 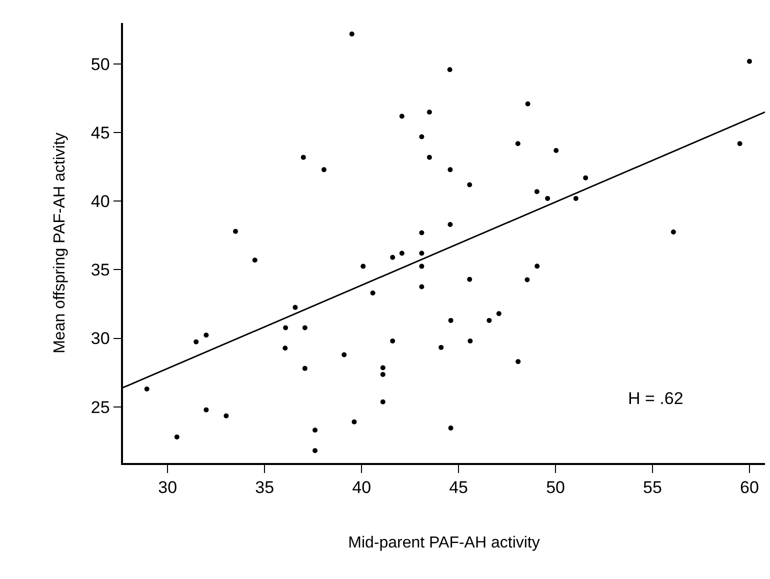 What do you see at coordinates (656, 398) in the screenshot?
I see `annotation: H = .62` at bounding box center [656, 398].